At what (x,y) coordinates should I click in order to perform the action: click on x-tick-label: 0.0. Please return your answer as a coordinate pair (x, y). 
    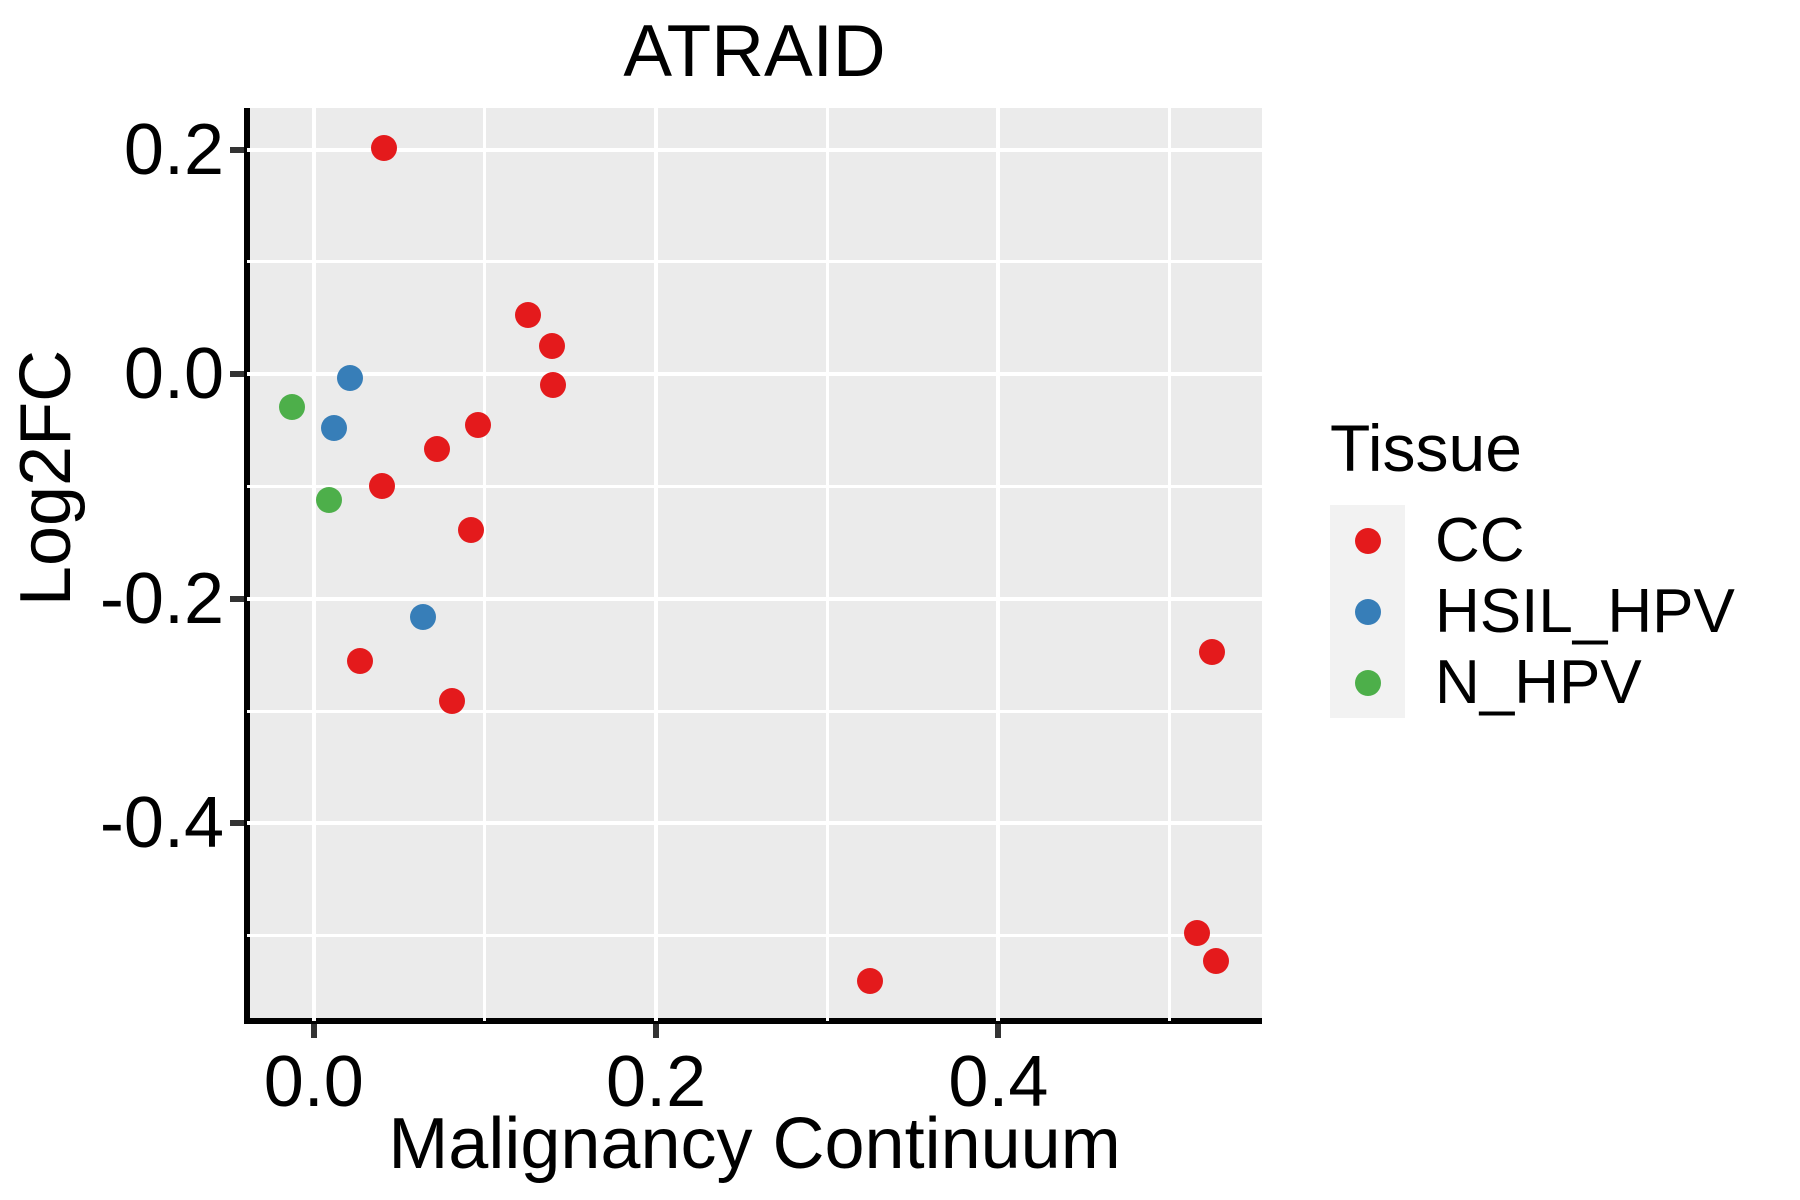
    Looking at the image, I should click on (313, 1082).